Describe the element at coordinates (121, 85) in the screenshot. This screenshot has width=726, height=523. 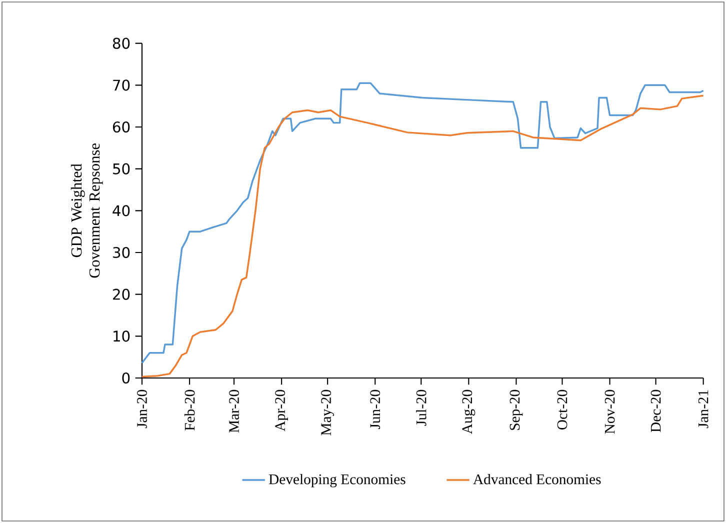
I see `y-tick-label: 70` at that location.